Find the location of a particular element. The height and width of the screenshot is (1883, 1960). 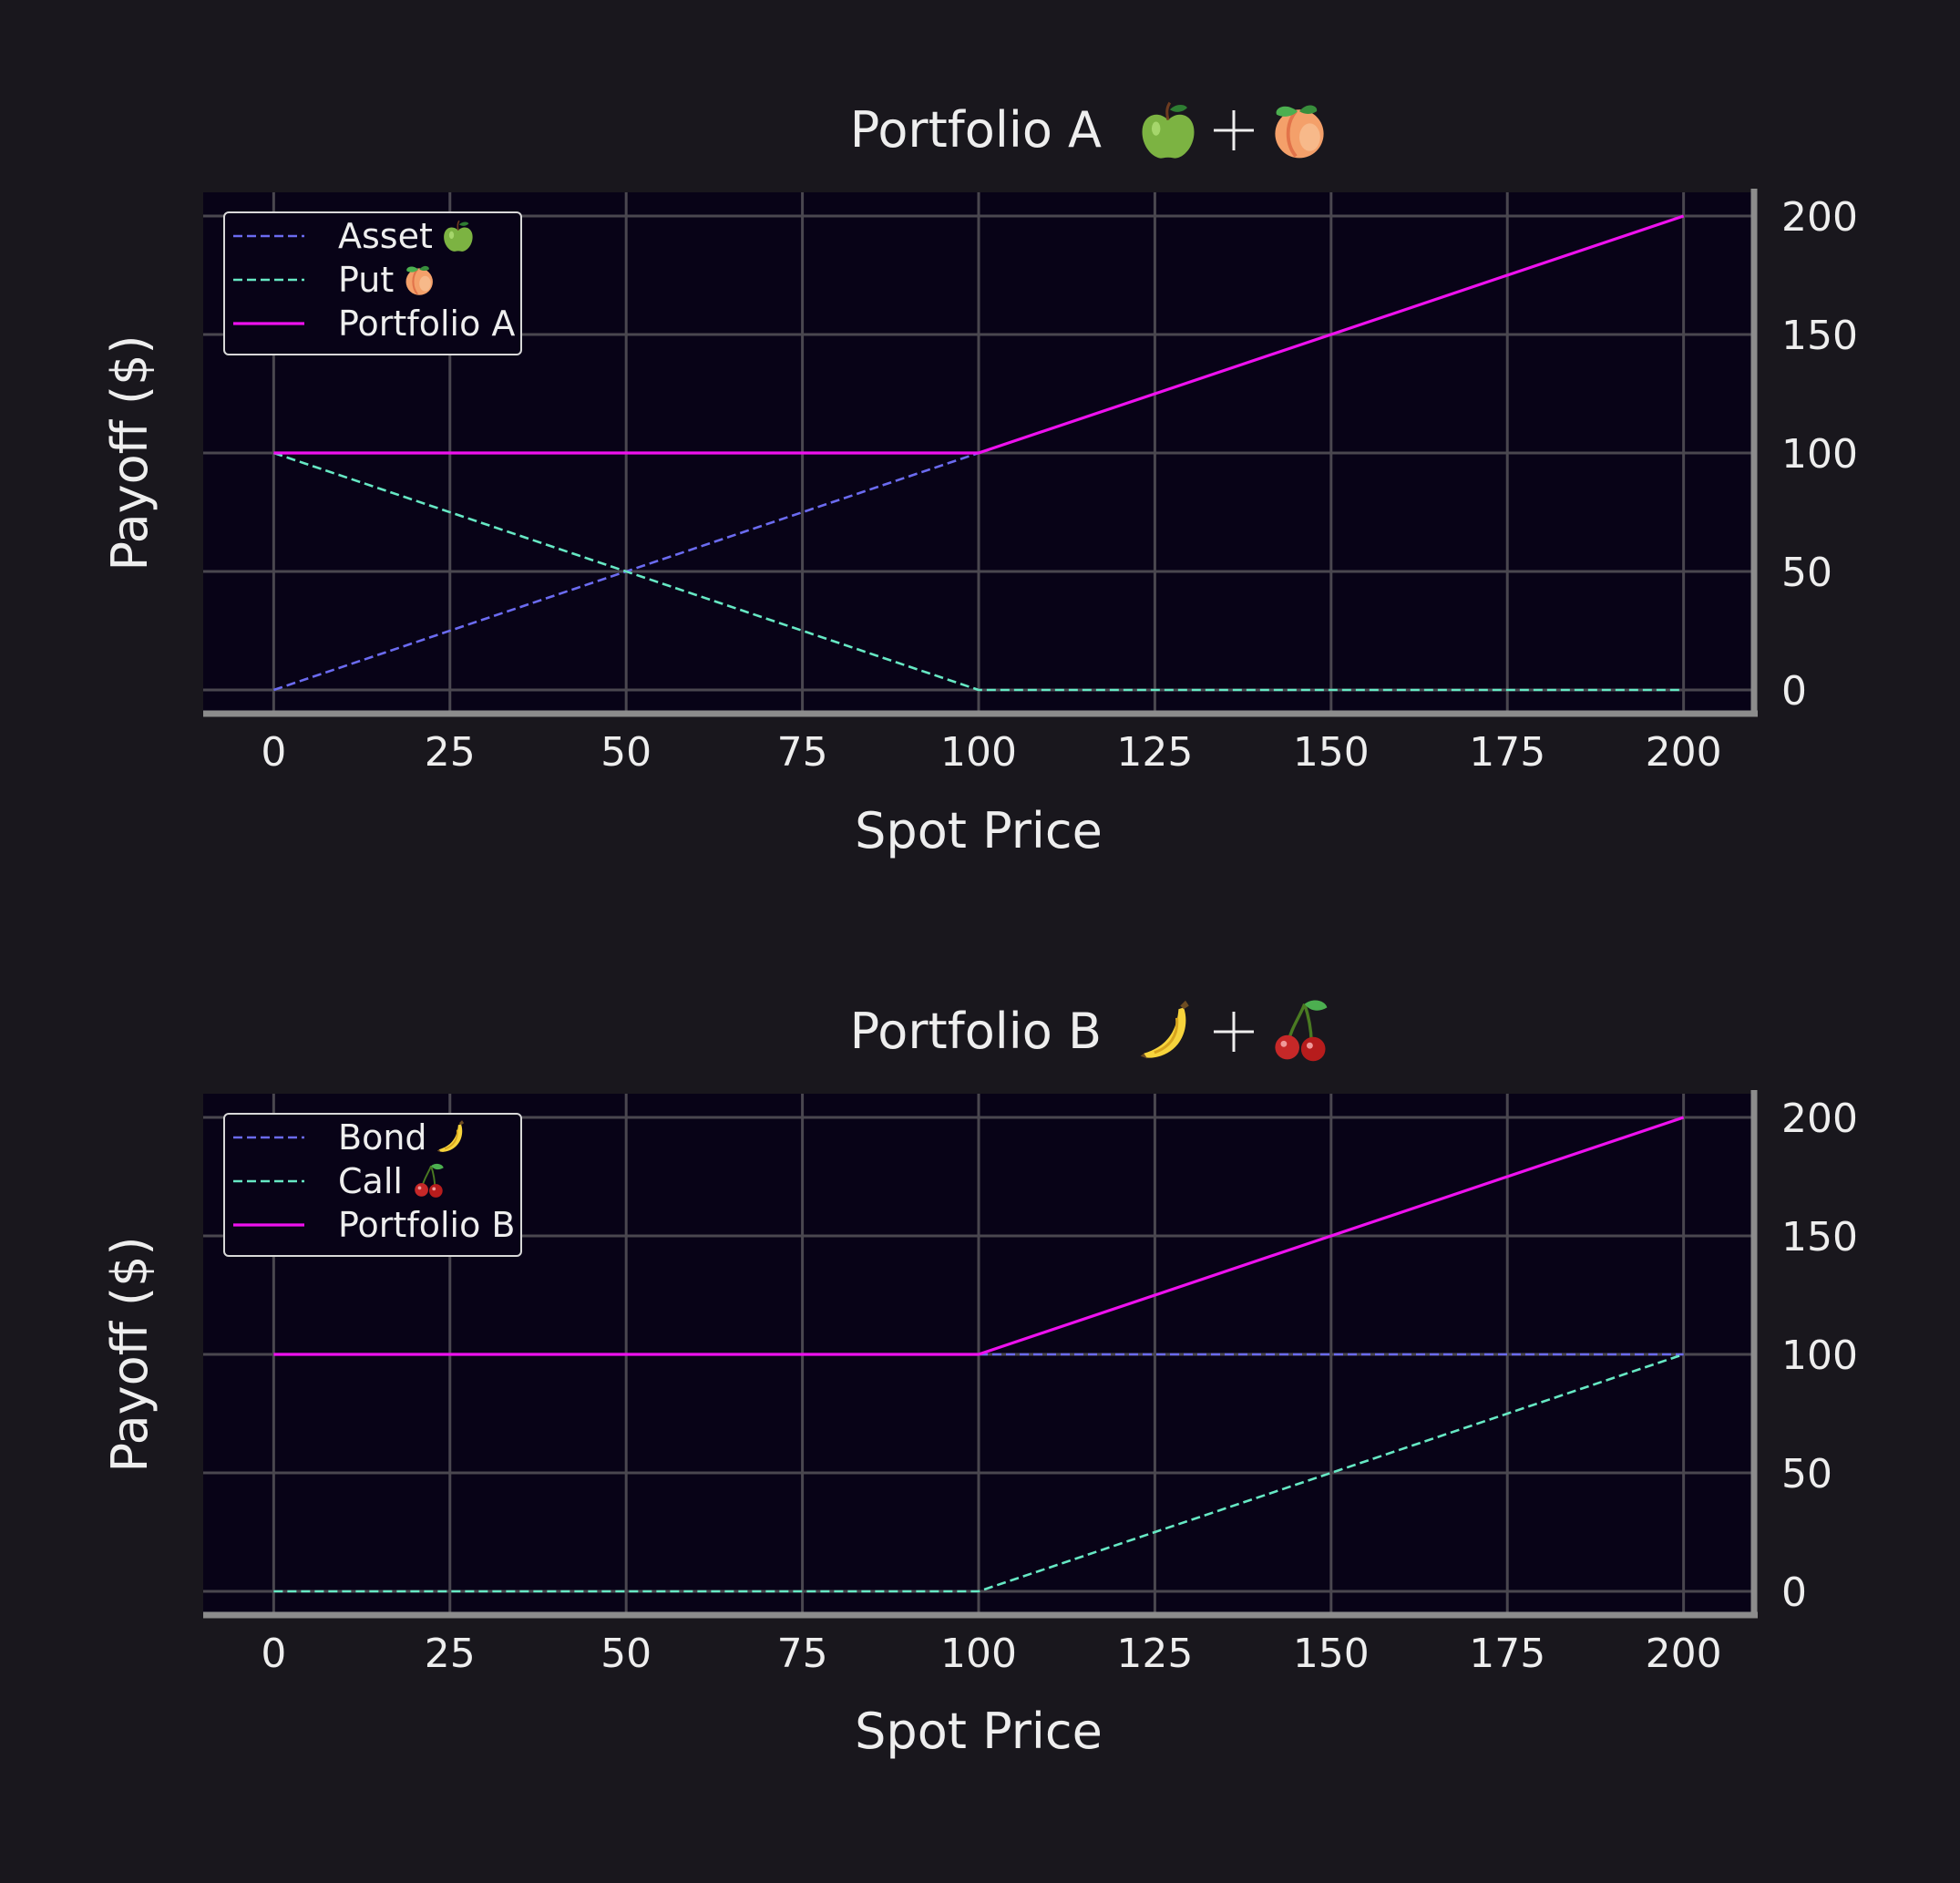

legend-label: Put is located at coordinates (366, 280).